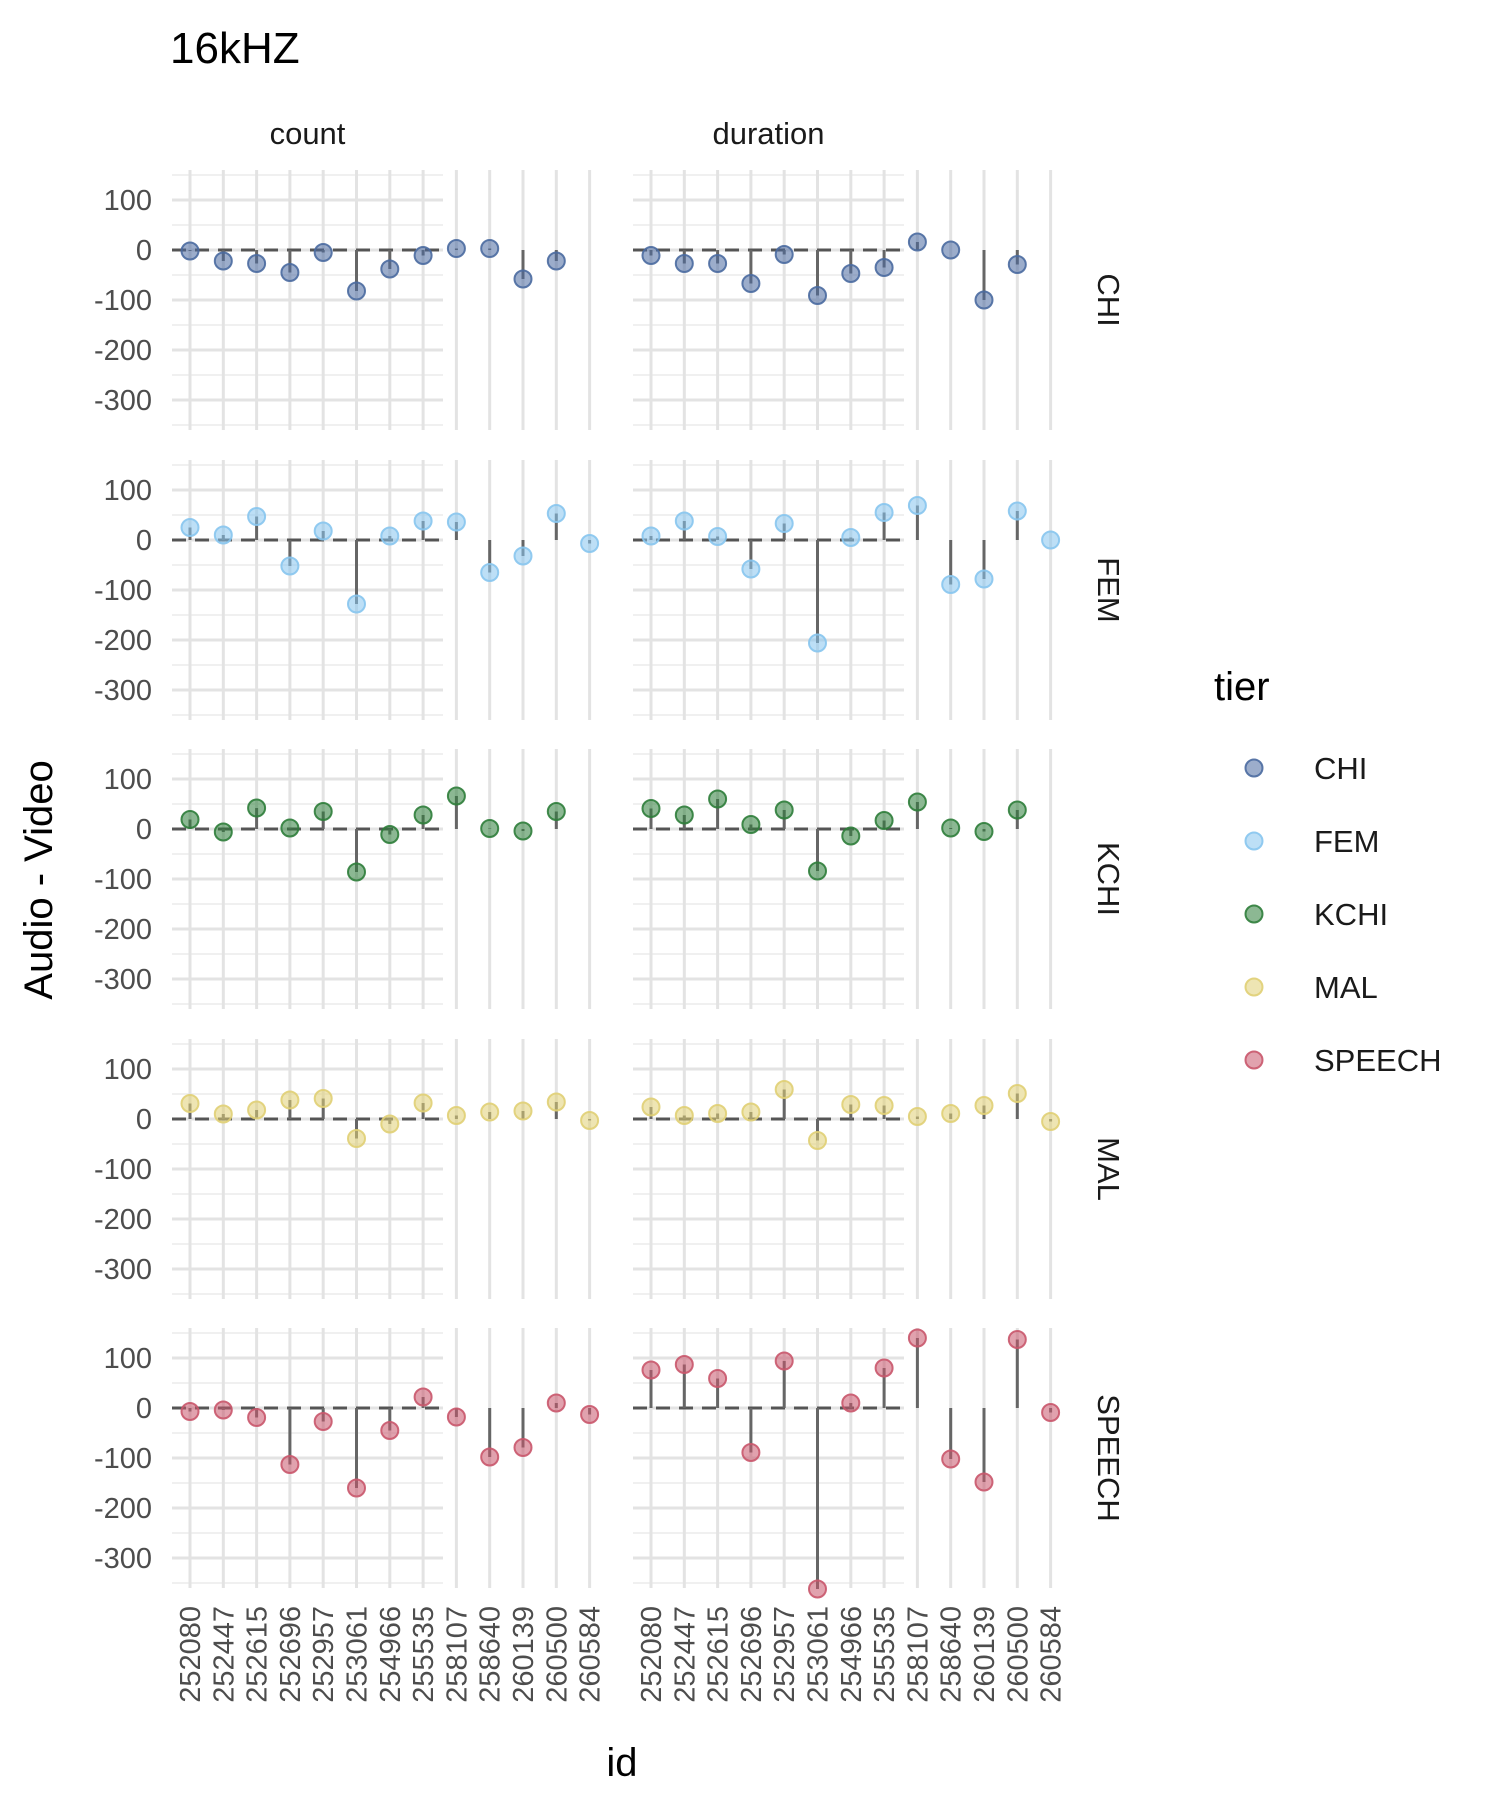 Image resolution: width=1500 pixels, height=1800 pixels. What do you see at coordinates (1351, 914) in the screenshot?
I see `legend-label-kchi: KCHI` at bounding box center [1351, 914].